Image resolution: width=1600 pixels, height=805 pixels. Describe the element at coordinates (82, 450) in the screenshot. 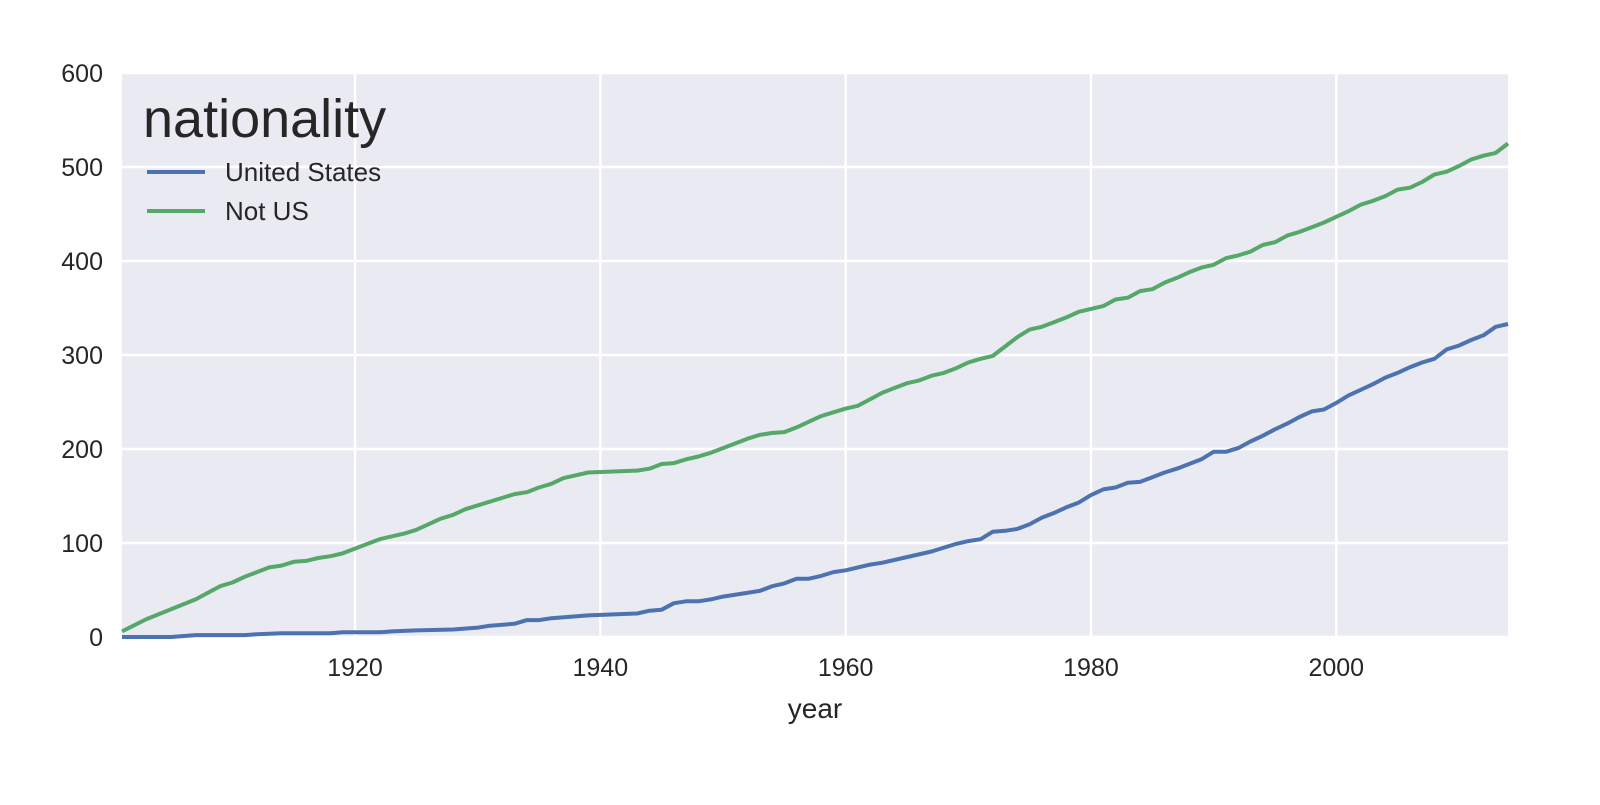

I see `y-tick-label: 200` at that location.